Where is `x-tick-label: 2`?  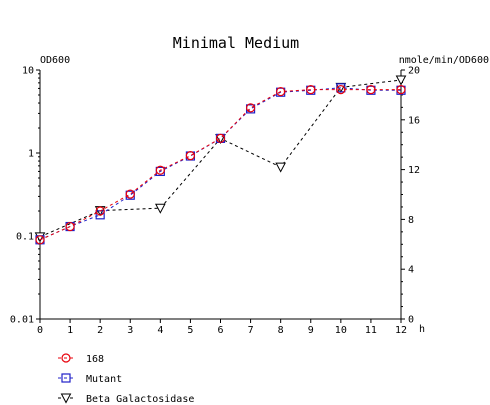
x-tick-label: 2 is located at coordinates (100, 330).